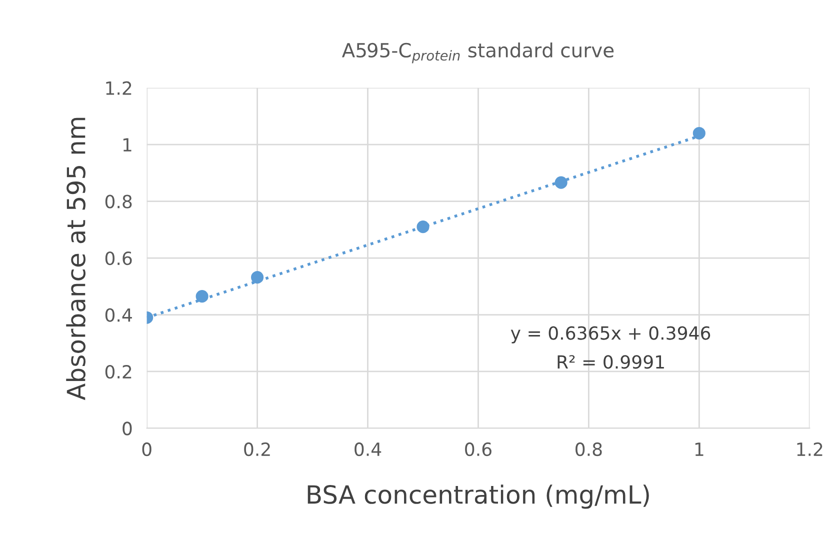  What do you see at coordinates (611, 362) in the screenshot?
I see `annotation: R² = 0.9991` at bounding box center [611, 362].